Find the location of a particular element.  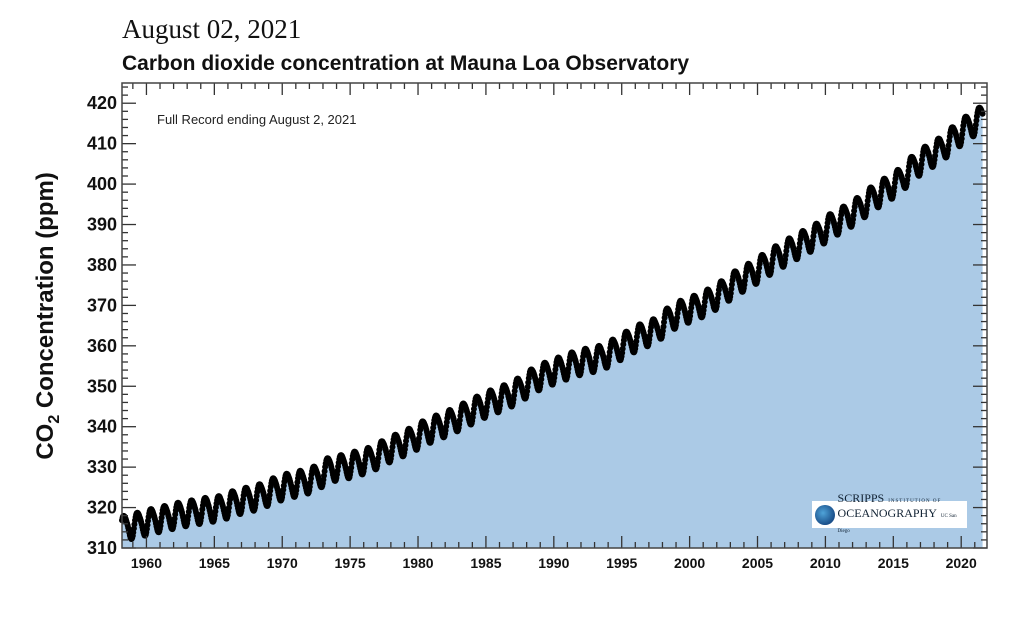

date-heading: August 02, 2021 is located at coordinates (212, 29).